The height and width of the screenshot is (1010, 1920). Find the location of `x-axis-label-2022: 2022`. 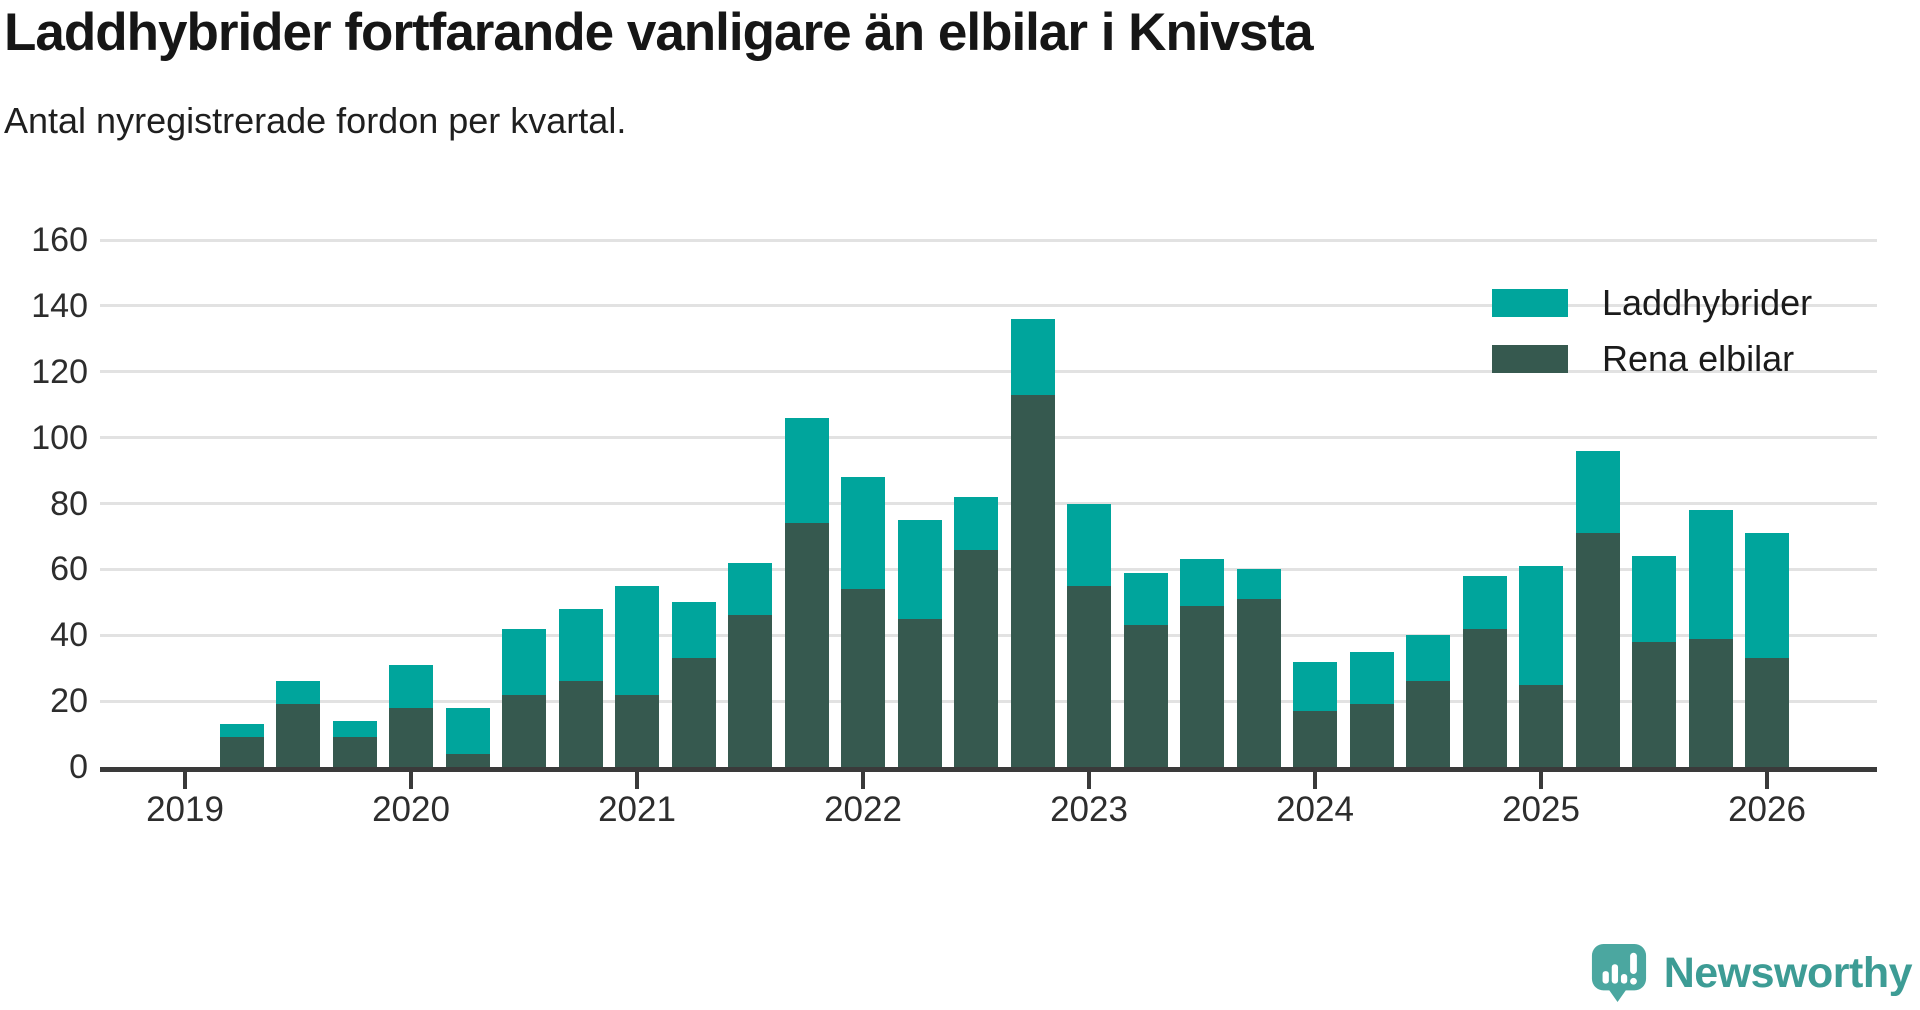

x-axis-label-2022: 2022 is located at coordinates (863, 809).